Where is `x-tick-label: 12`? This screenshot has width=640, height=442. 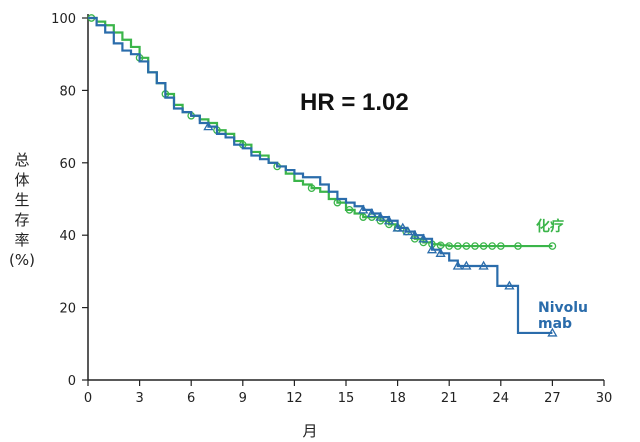 x-tick-label: 12 is located at coordinates (294, 398).